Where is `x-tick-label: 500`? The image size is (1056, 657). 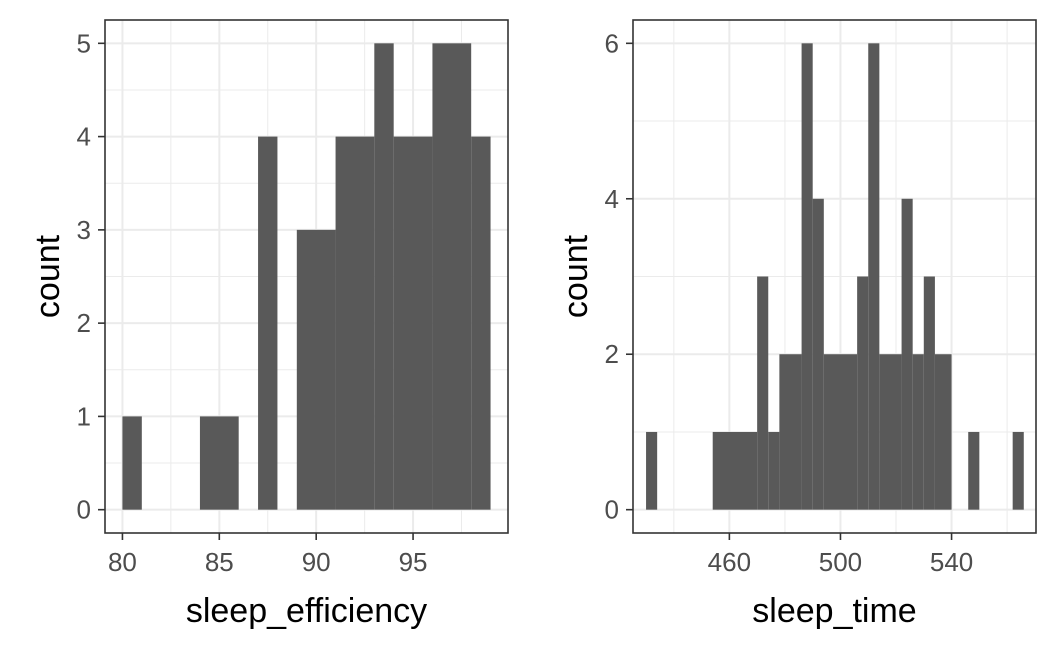 x-tick-label: 500 is located at coordinates (840, 562).